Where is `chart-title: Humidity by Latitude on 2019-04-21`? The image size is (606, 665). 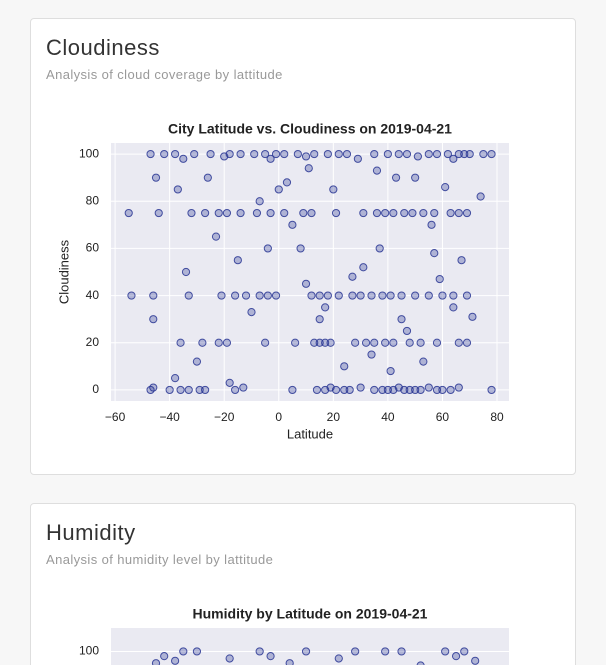
chart-title: Humidity by Latitude on 2019-04-21 is located at coordinates (310, 614).